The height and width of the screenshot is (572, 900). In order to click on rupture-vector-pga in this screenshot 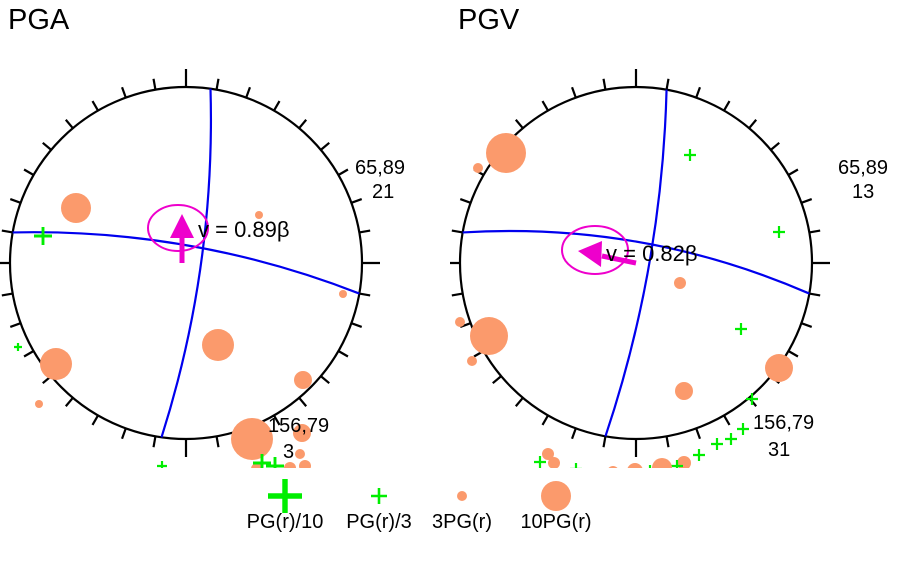, I will do `click(178, 233)`.